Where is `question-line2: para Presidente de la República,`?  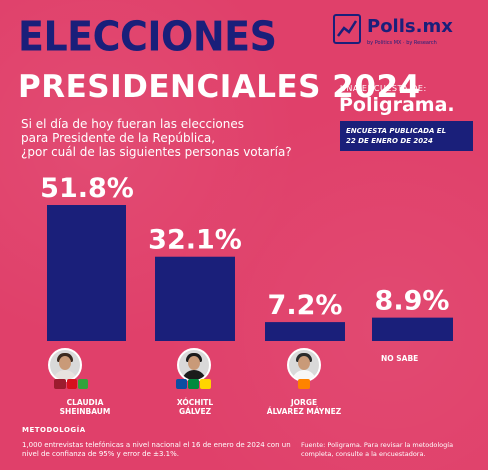
question-line2: para Presidente de la República, is located at coordinates (118, 138).